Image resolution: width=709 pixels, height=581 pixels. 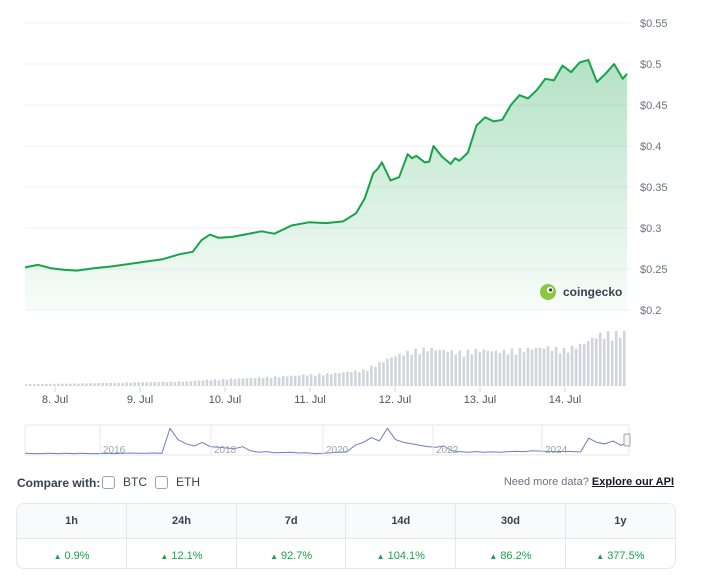 I want to click on period-header: 14d, so click(x=401, y=521).